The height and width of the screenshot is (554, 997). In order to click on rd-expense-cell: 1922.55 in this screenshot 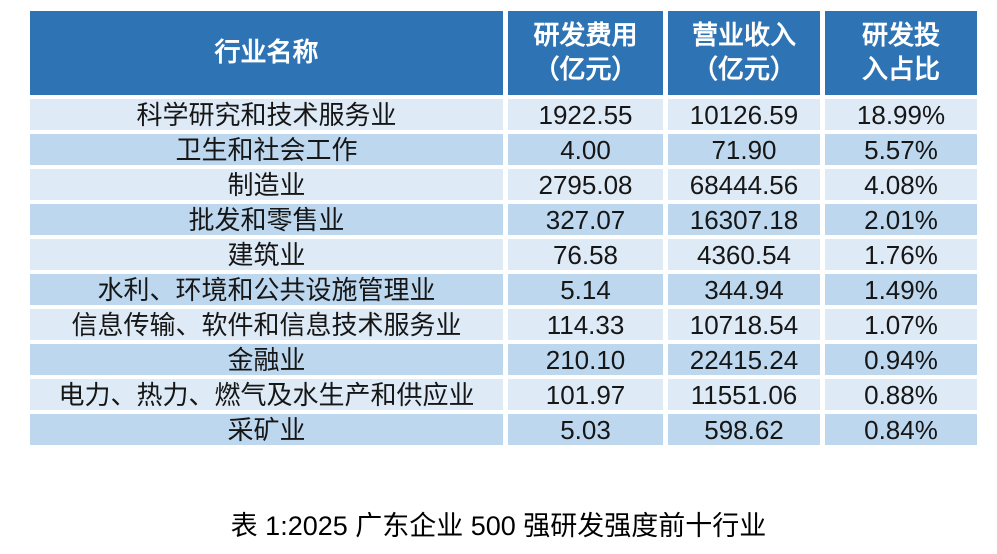, I will do `click(585, 114)`.